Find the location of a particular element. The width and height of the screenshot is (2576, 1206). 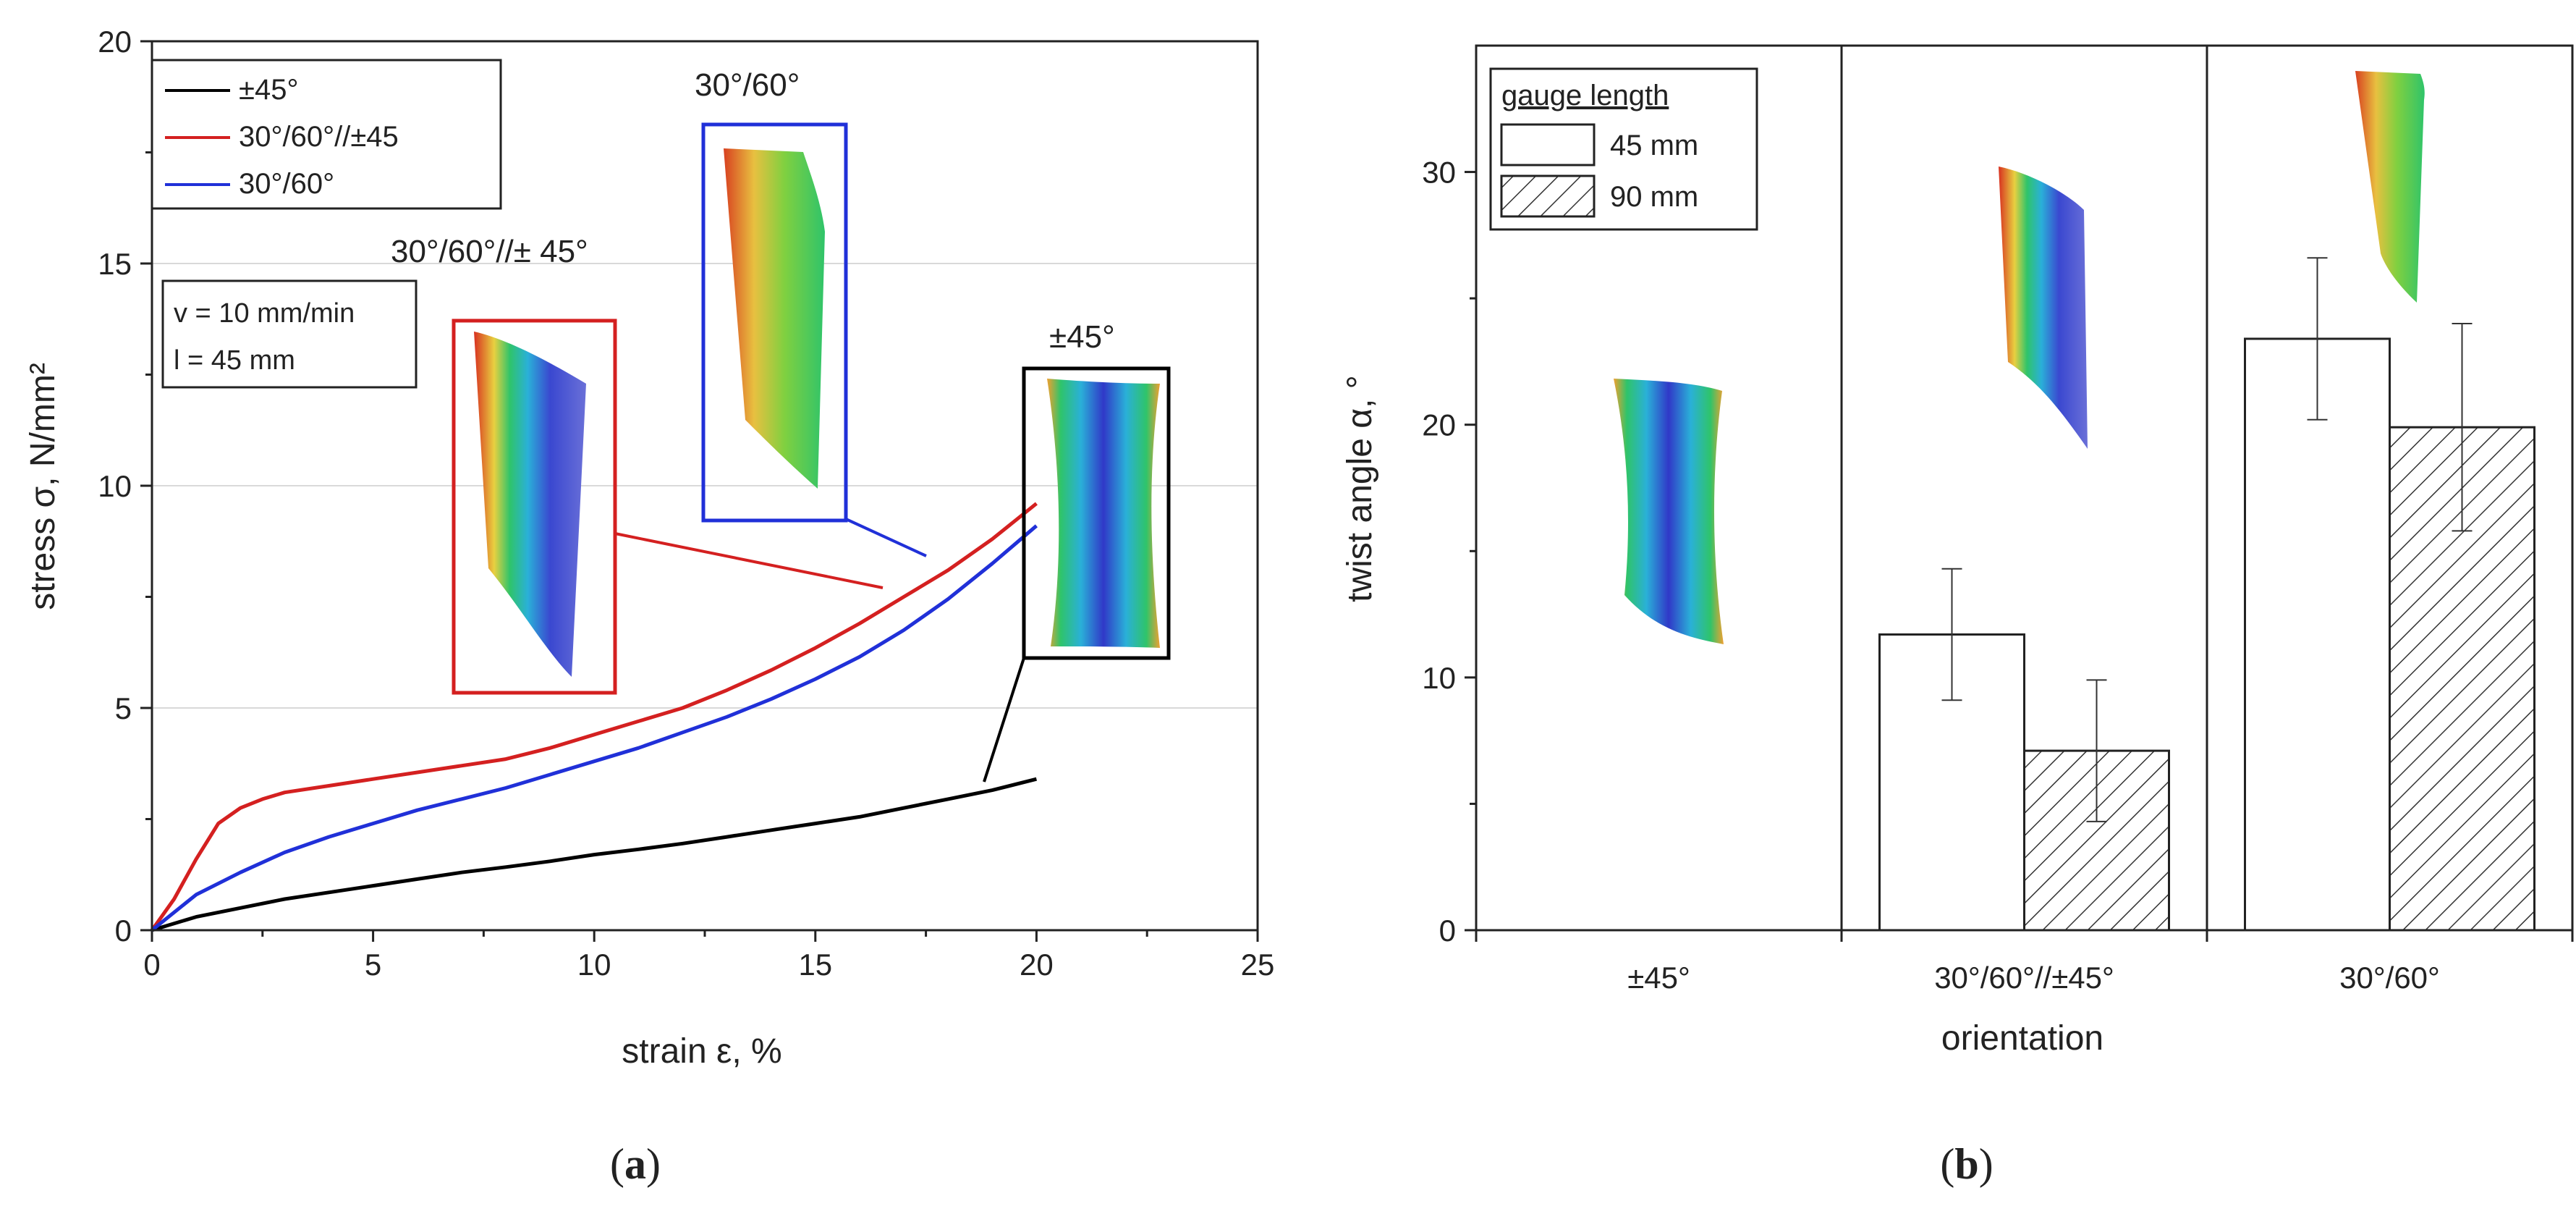

inset-45-specimen is located at coordinates (1103, 513).